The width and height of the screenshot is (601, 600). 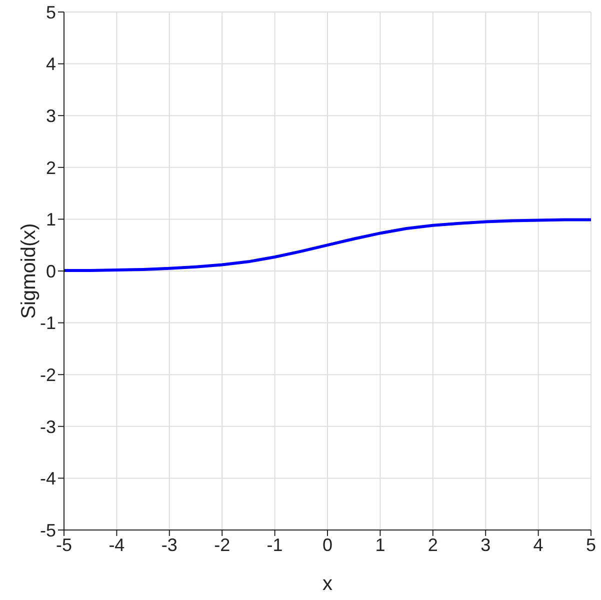 What do you see at coordinates (51, 168) in the screenshot?
I see `y-tick-label: 2` at bounding box center [51, 168].